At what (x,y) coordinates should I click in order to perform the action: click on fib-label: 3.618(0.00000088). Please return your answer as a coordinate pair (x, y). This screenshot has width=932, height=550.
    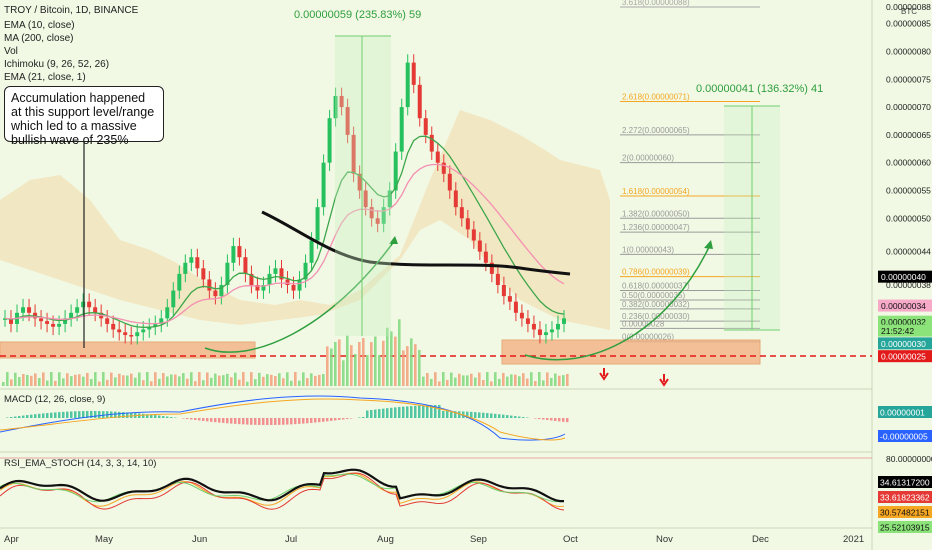
    Looking at the image, I should click on (656, 3).